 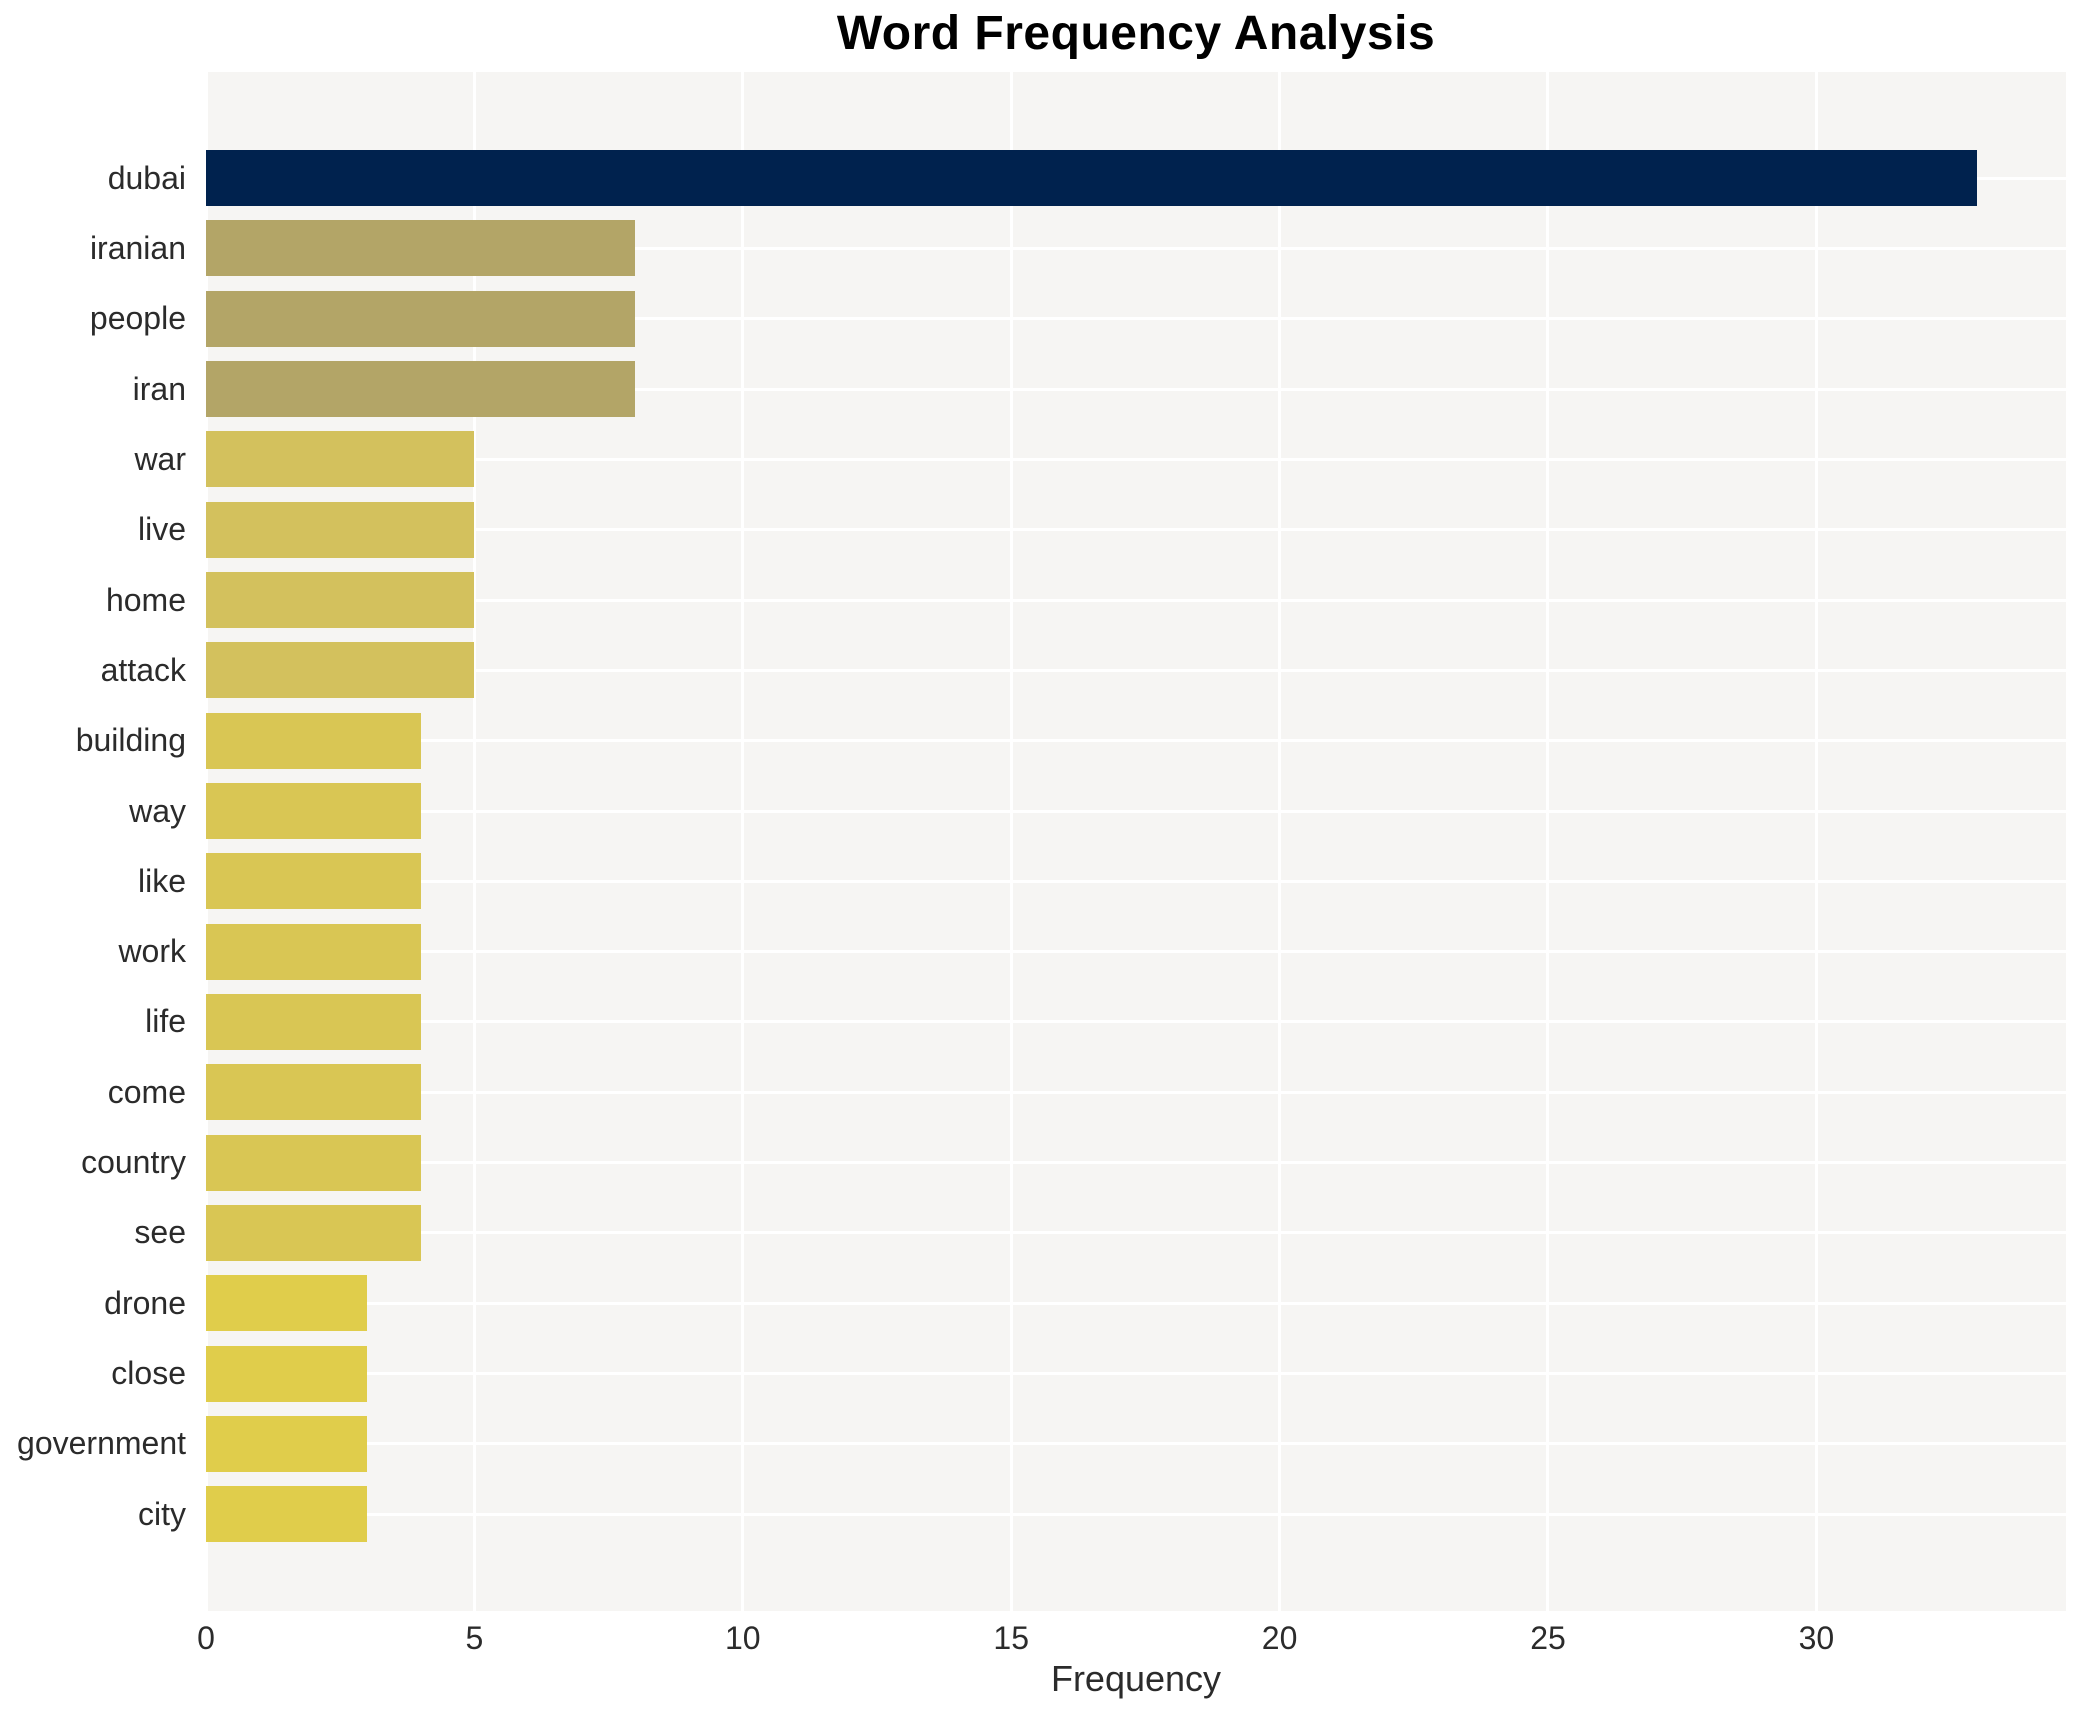 I want to click on x-tick-label: 0, so click(x=206, y=1638).